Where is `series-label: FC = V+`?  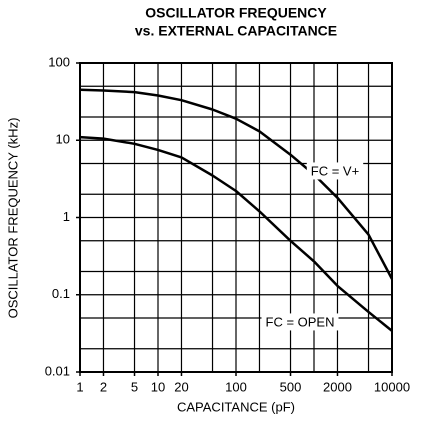
series-label: FC = V+ is located at coordinates (335, 170).